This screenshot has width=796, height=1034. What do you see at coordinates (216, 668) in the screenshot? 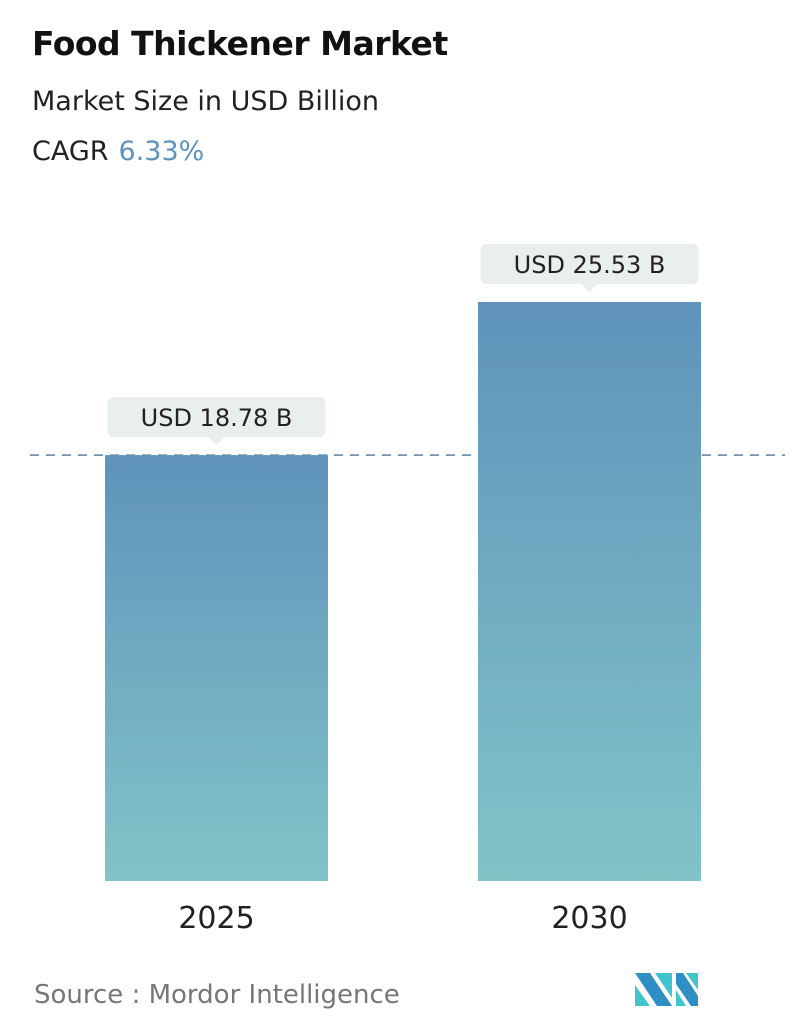
I see `bar-2025` at bounding box center [216, 668].